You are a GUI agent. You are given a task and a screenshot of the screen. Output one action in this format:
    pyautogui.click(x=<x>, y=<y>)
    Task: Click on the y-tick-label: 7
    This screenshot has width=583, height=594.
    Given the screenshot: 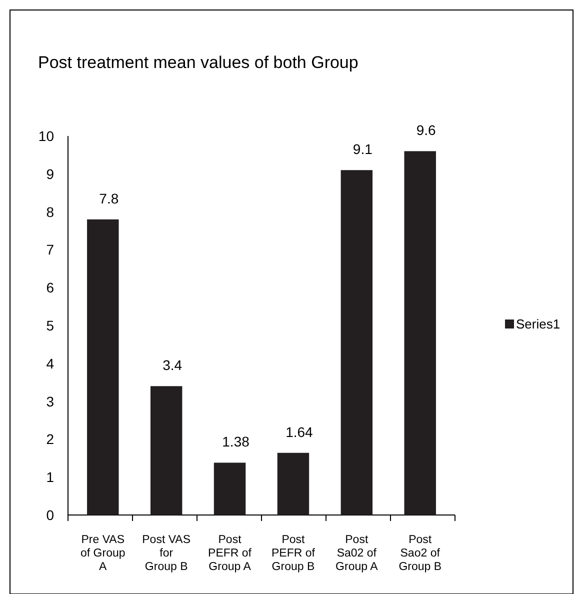 What is the action you would take?
    pyautogui.click(x=50, y=250)
    